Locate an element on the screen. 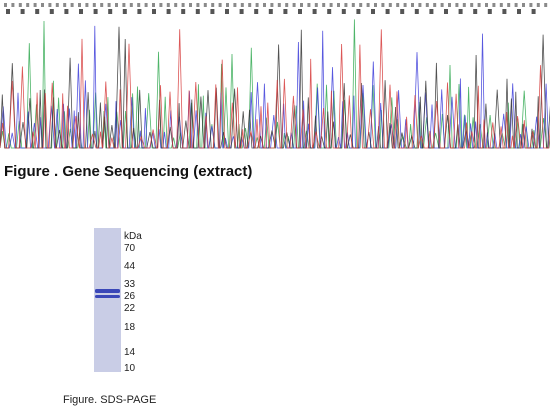 The image size is (550, 416). marker-label: 70 is located at coordinates (130, 248).